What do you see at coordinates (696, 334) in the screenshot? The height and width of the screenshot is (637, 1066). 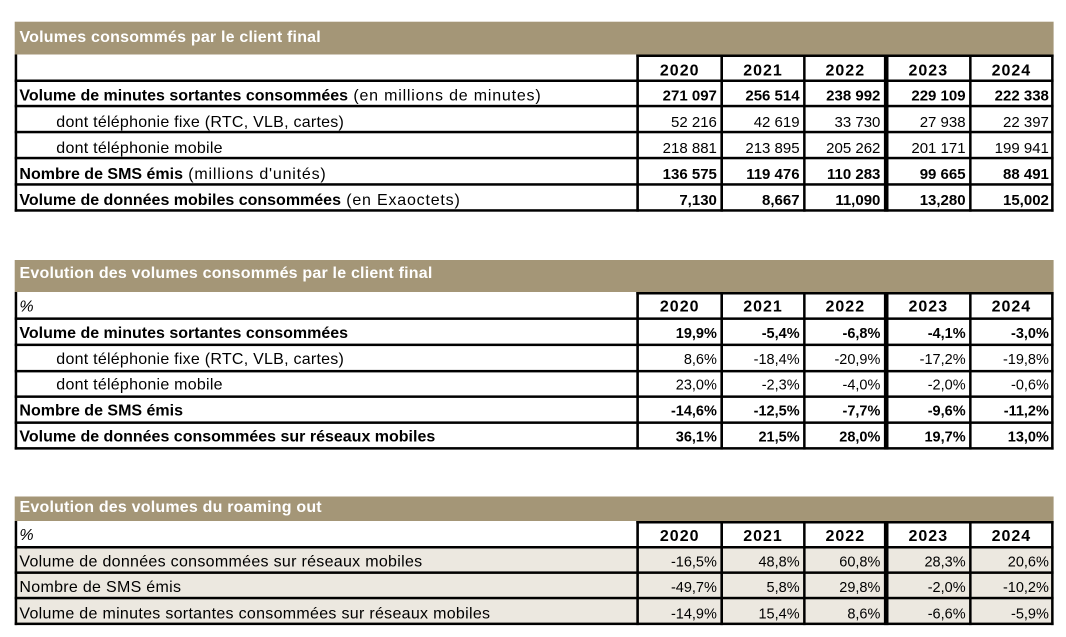 I see `svg-text: 19,9%` at bounding box center [696, 334].